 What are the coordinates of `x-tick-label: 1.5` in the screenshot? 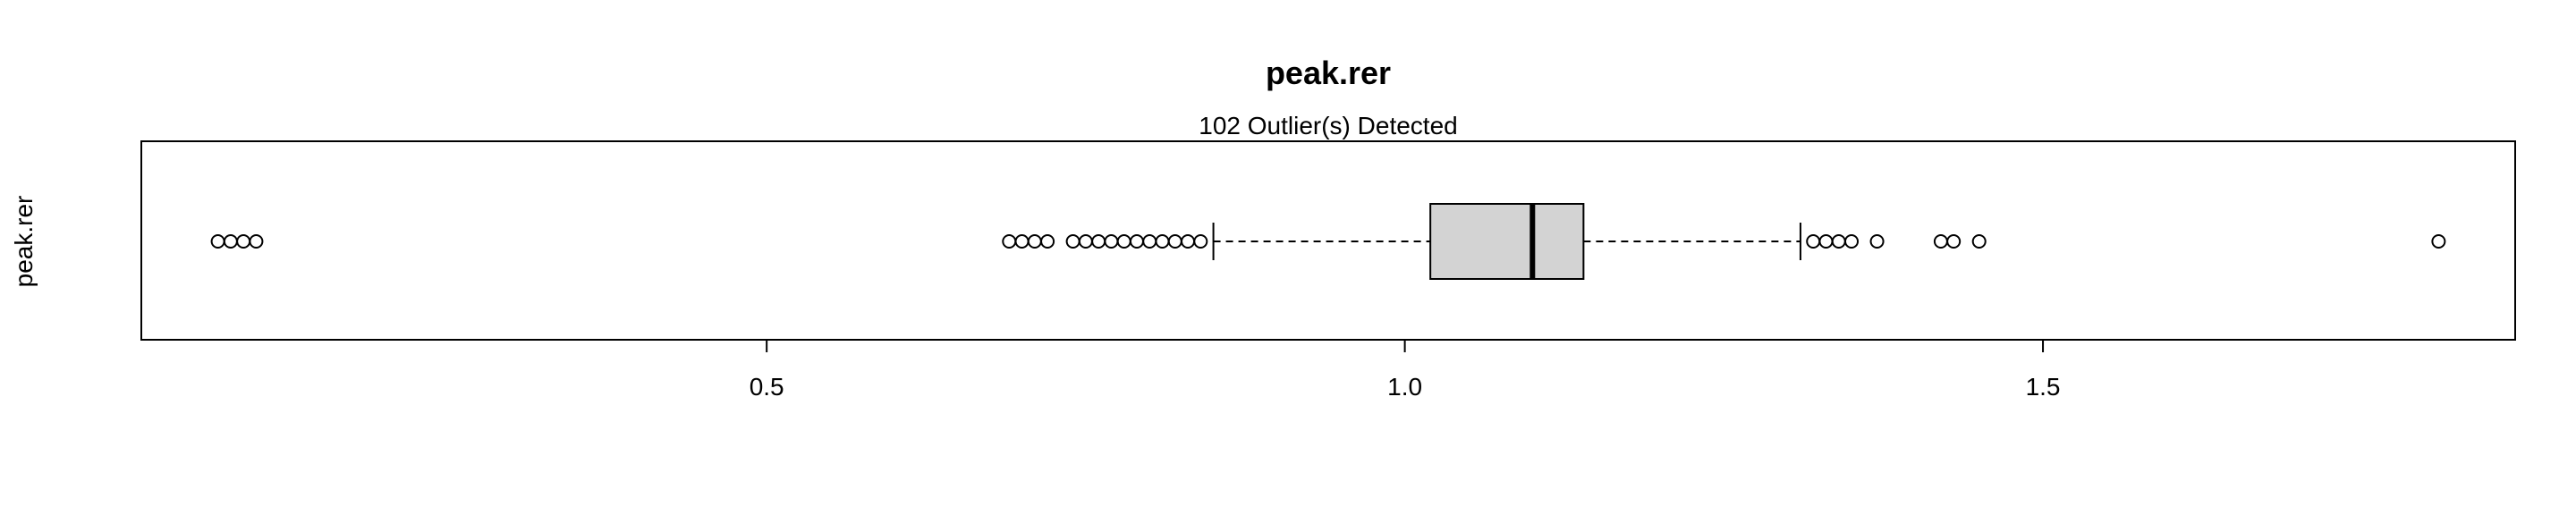 It's located at (2043, 387).